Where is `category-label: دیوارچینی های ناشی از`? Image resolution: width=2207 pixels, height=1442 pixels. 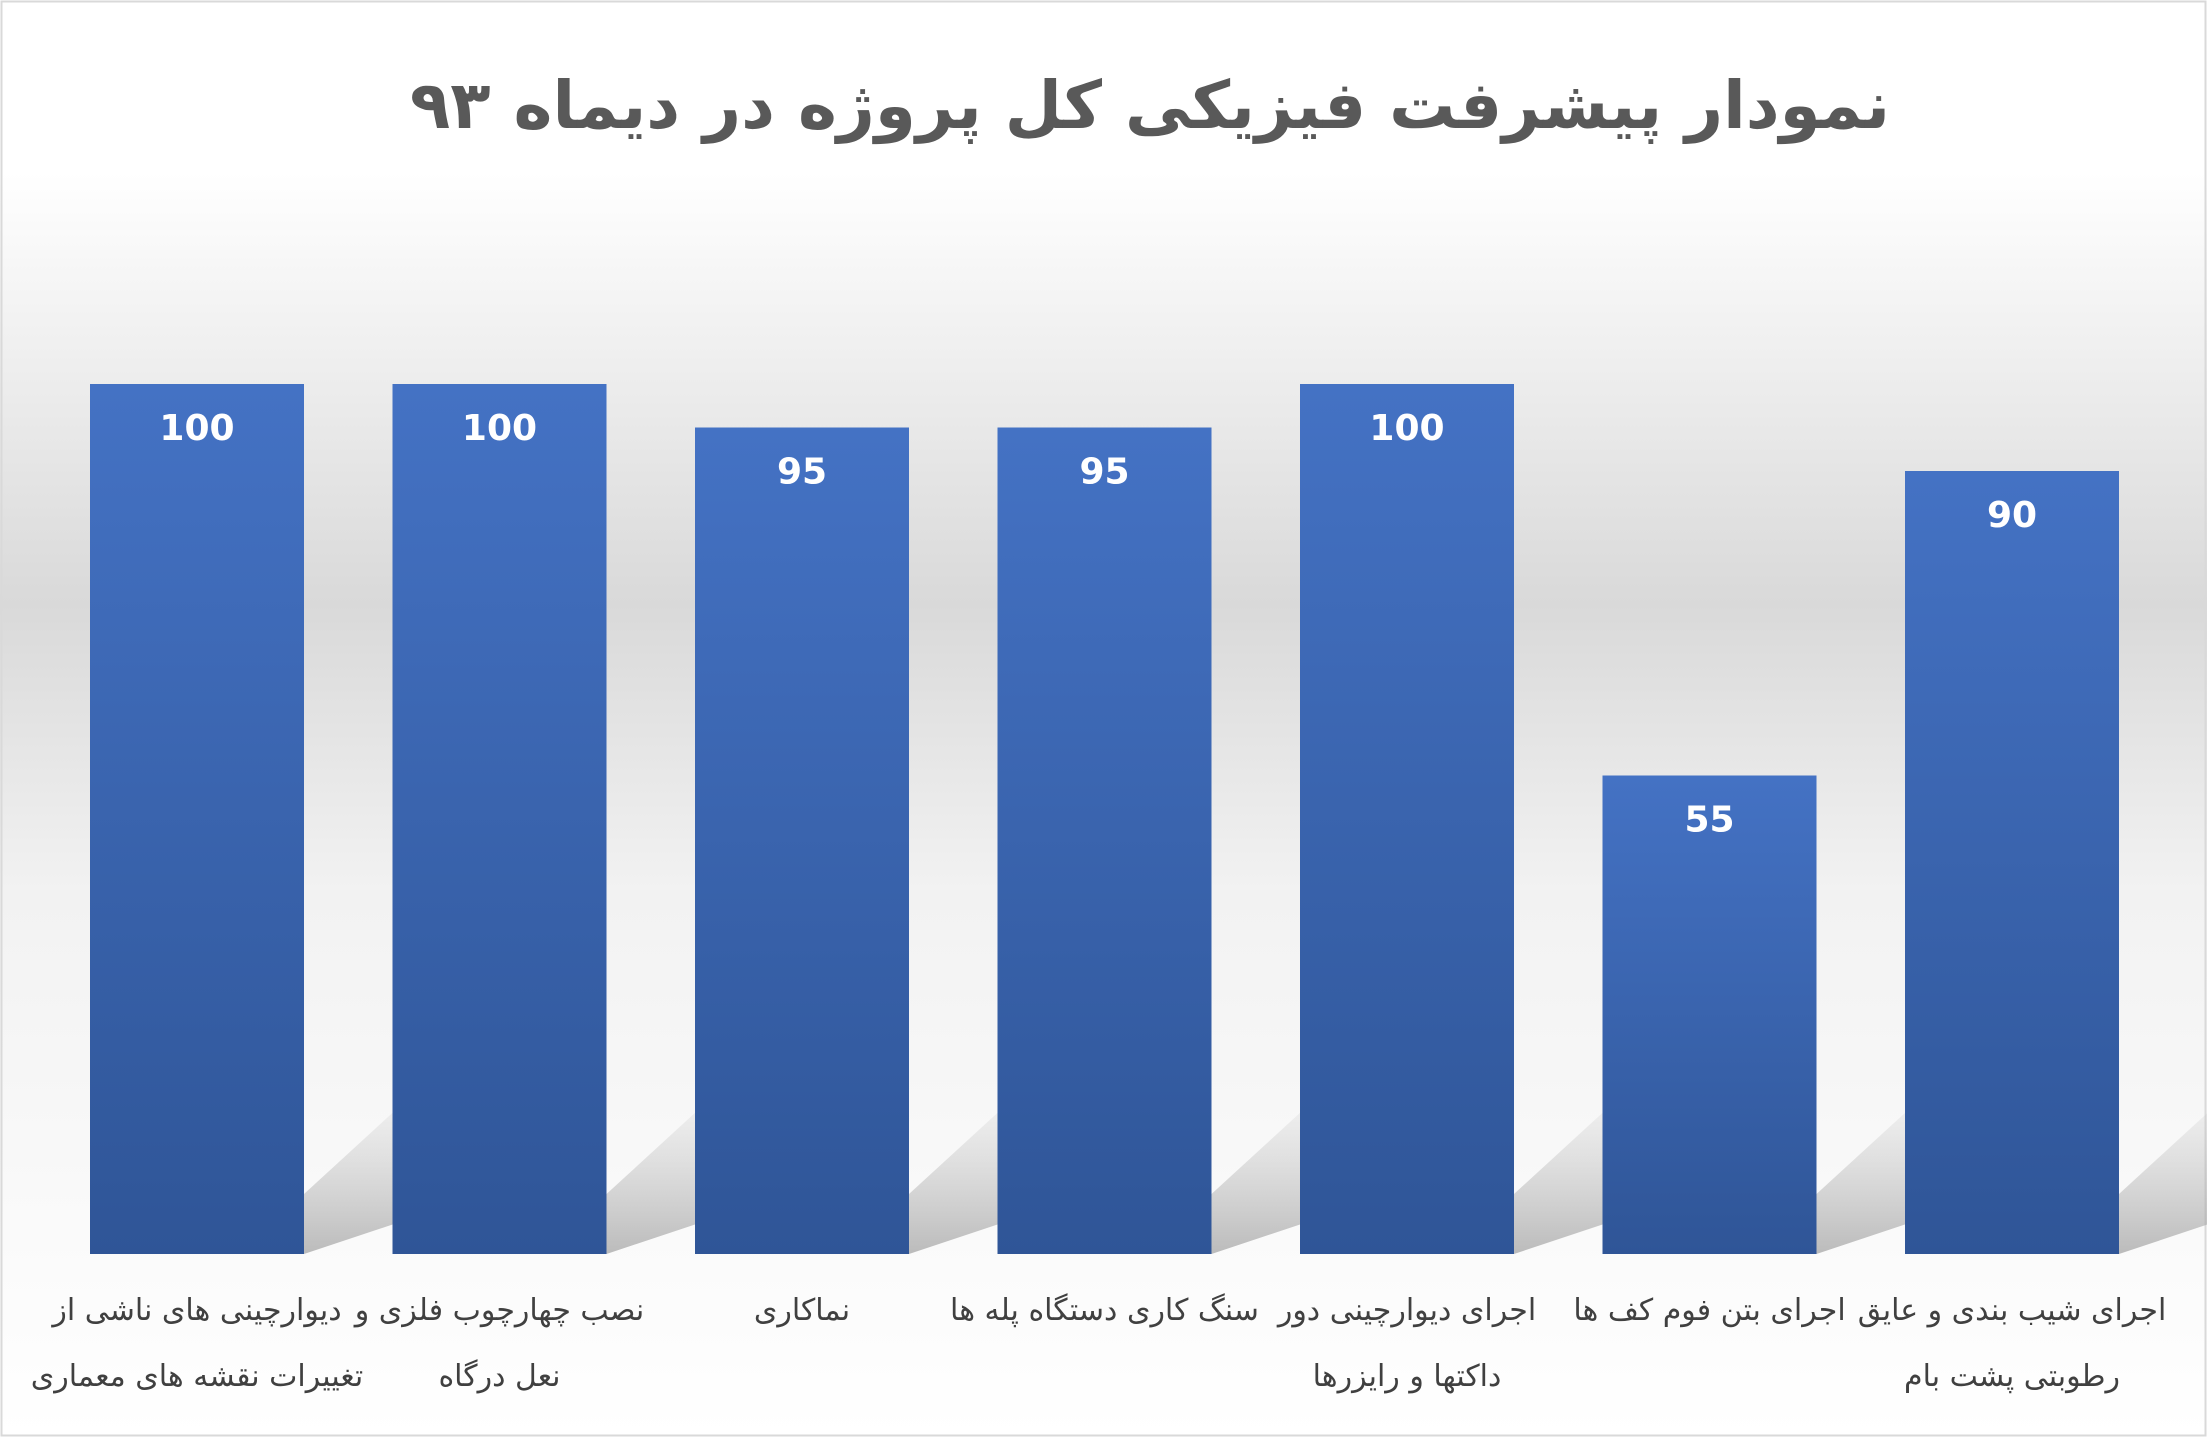 category-label: دیوارچینی های ناشی از is located at coordinates (195, 1310).